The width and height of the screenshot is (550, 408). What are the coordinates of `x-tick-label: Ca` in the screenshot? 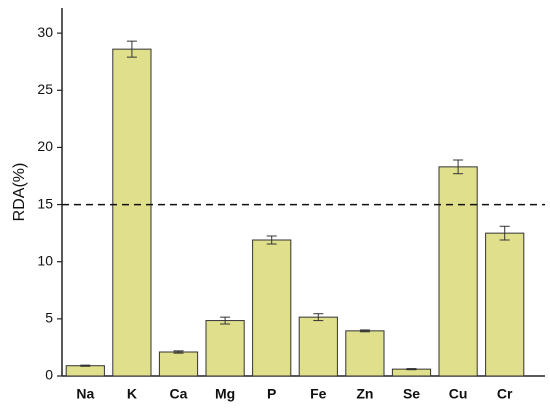 It's located at (179, 394).